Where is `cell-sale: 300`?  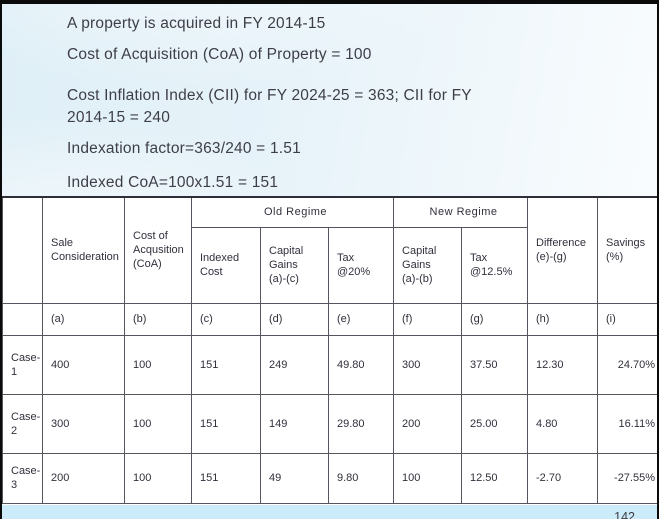 cell-sale: 300 is located at coordinates (83, 423).